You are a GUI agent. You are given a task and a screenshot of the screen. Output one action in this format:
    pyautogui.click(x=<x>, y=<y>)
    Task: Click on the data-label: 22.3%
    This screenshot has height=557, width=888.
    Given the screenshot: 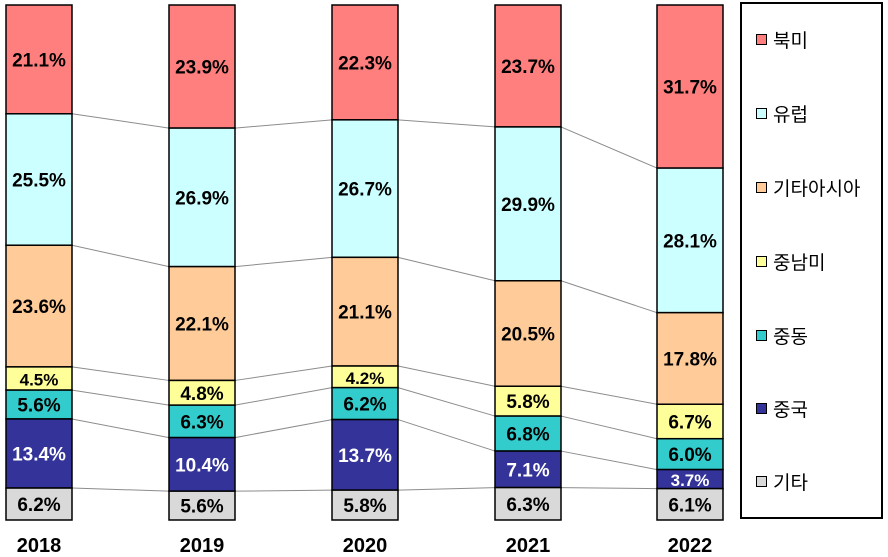 What is the action you would take?
    pyautogui.click(x=365, y=63)
    